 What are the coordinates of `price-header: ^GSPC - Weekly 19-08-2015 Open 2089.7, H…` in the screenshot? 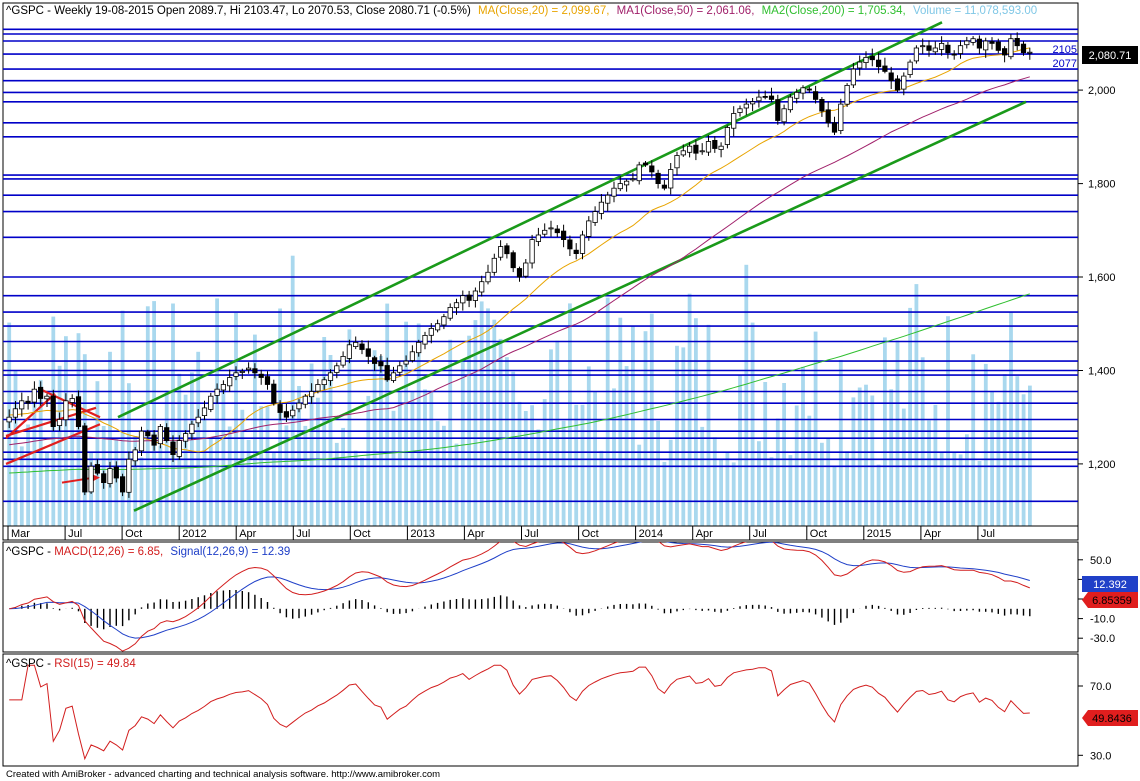 It's located at (521, 11).